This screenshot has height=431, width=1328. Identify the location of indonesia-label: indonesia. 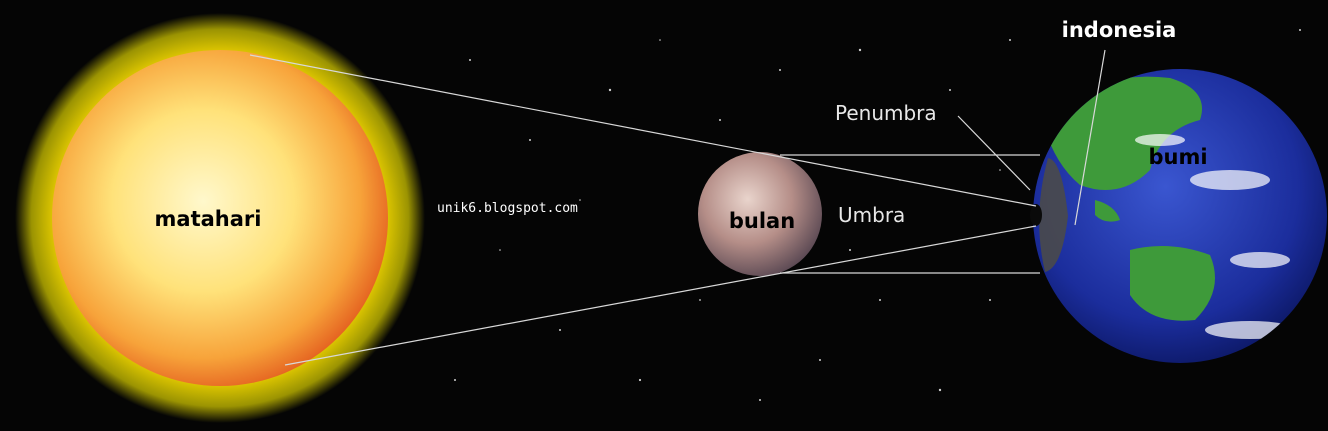
(1119, 30).